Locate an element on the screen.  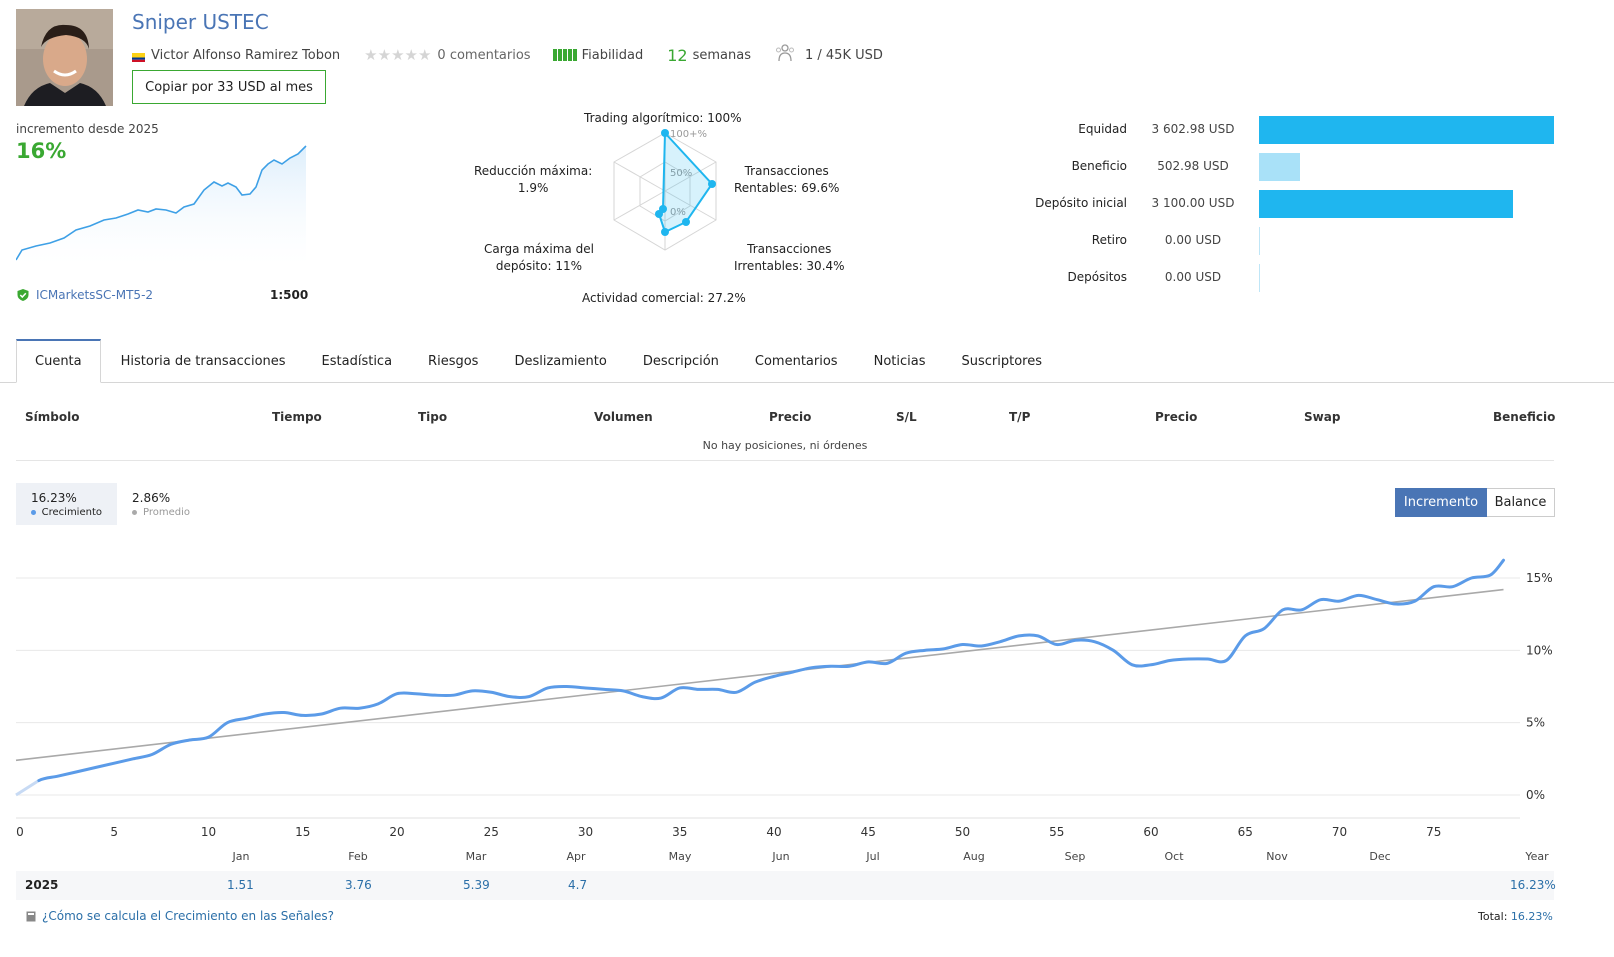
chart-mode-toggle: Incremento Balance is located at coordinates (1475, 502).